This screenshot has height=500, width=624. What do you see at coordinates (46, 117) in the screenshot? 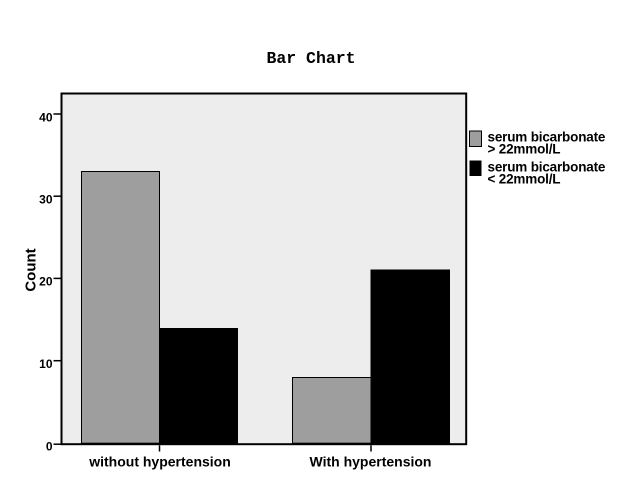
I see `svg-text: 40` at bounding box center [46, 117].